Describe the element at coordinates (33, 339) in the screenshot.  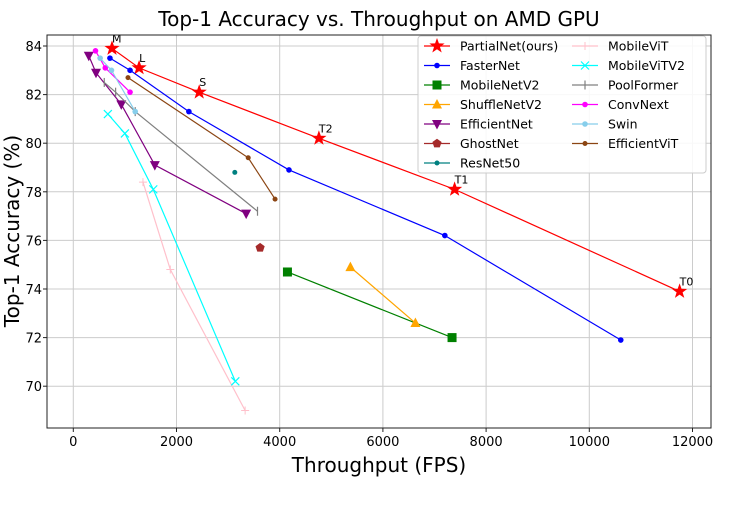
I see `y-tick-label: 72` at that location.